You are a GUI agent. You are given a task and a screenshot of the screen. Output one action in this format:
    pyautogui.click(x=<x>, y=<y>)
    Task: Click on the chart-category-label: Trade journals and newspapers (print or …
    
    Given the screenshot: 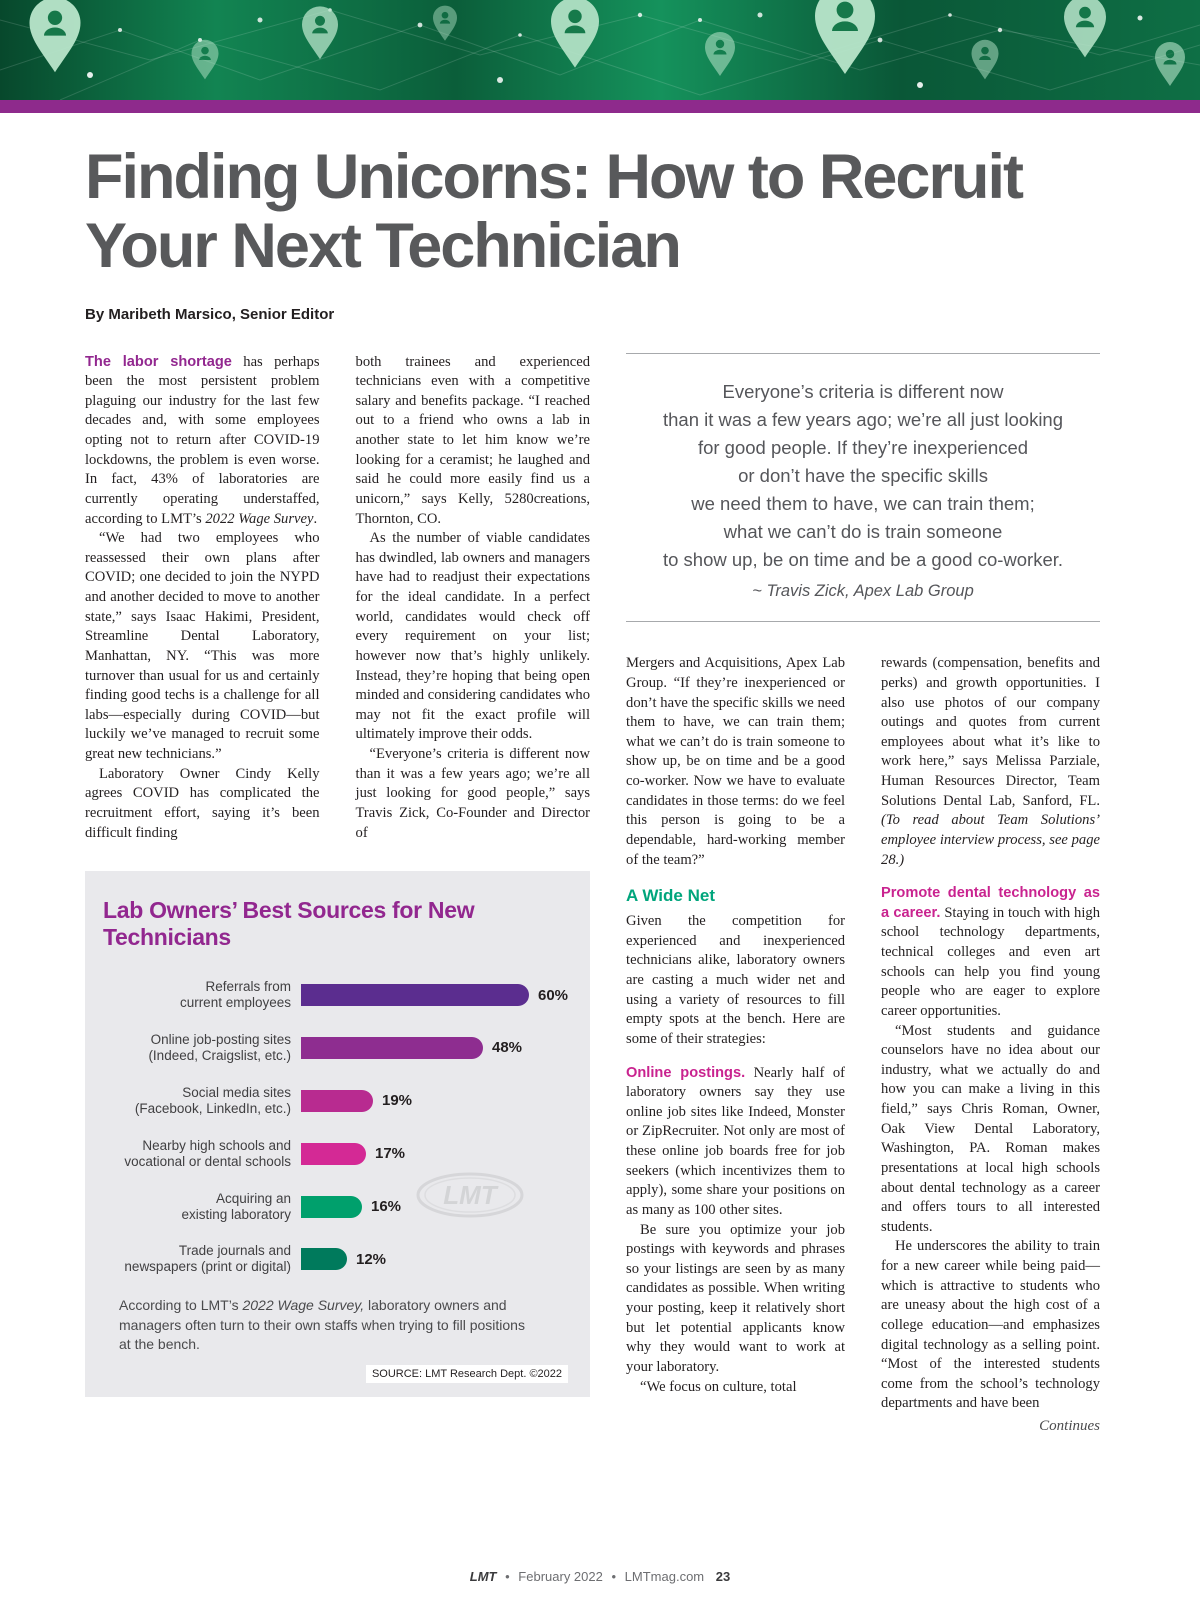 What is the action you would take?
    pyautogui.click(x=207, y=1259)
    